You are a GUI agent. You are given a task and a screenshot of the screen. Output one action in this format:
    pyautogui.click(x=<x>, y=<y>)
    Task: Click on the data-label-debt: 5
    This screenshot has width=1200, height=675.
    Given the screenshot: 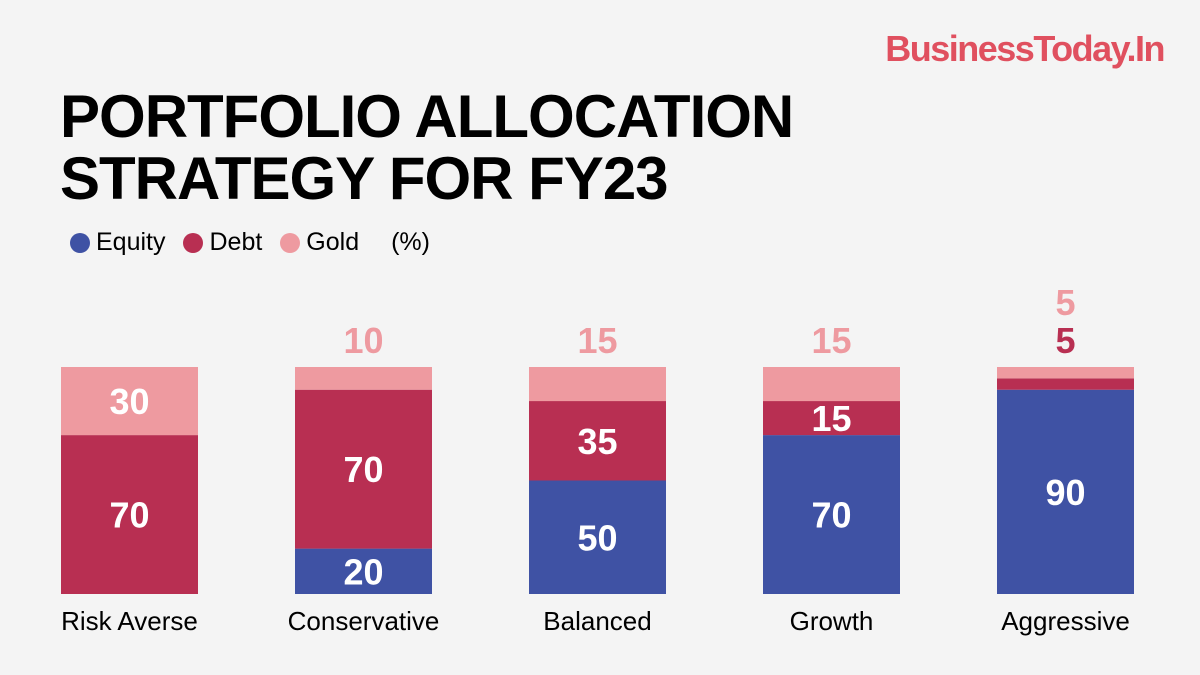 What is the action you would take?
    pyautogui.click(x=1065, y=340)
    